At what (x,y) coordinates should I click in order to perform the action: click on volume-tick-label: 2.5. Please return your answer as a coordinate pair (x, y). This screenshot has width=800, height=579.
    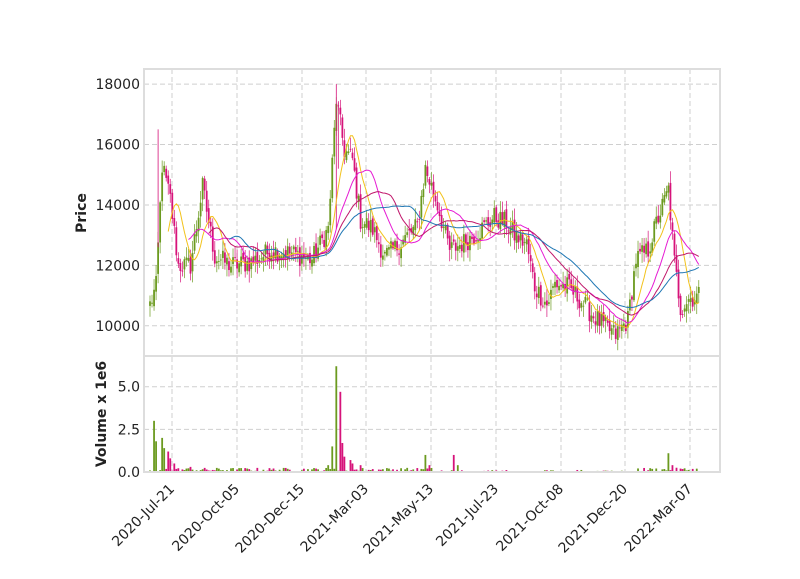
    Looking at the image, I should click on (129, 430).